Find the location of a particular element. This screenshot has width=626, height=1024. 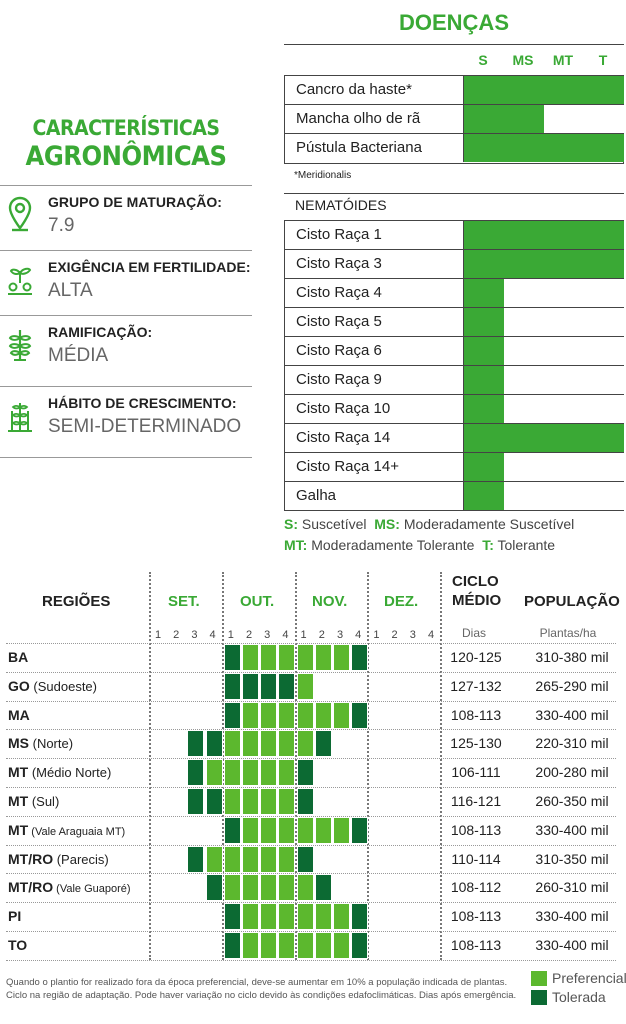

region-row: MT (Vale Araguaia MT) 108-113 330-400 mil is located at coordinates (311, 830).